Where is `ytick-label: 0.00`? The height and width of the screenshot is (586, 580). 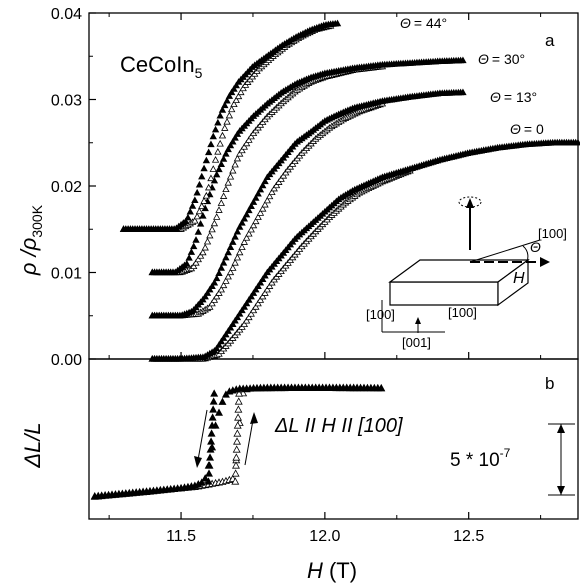
ytick-label: 0.00 is located at coordinates (66, 360).